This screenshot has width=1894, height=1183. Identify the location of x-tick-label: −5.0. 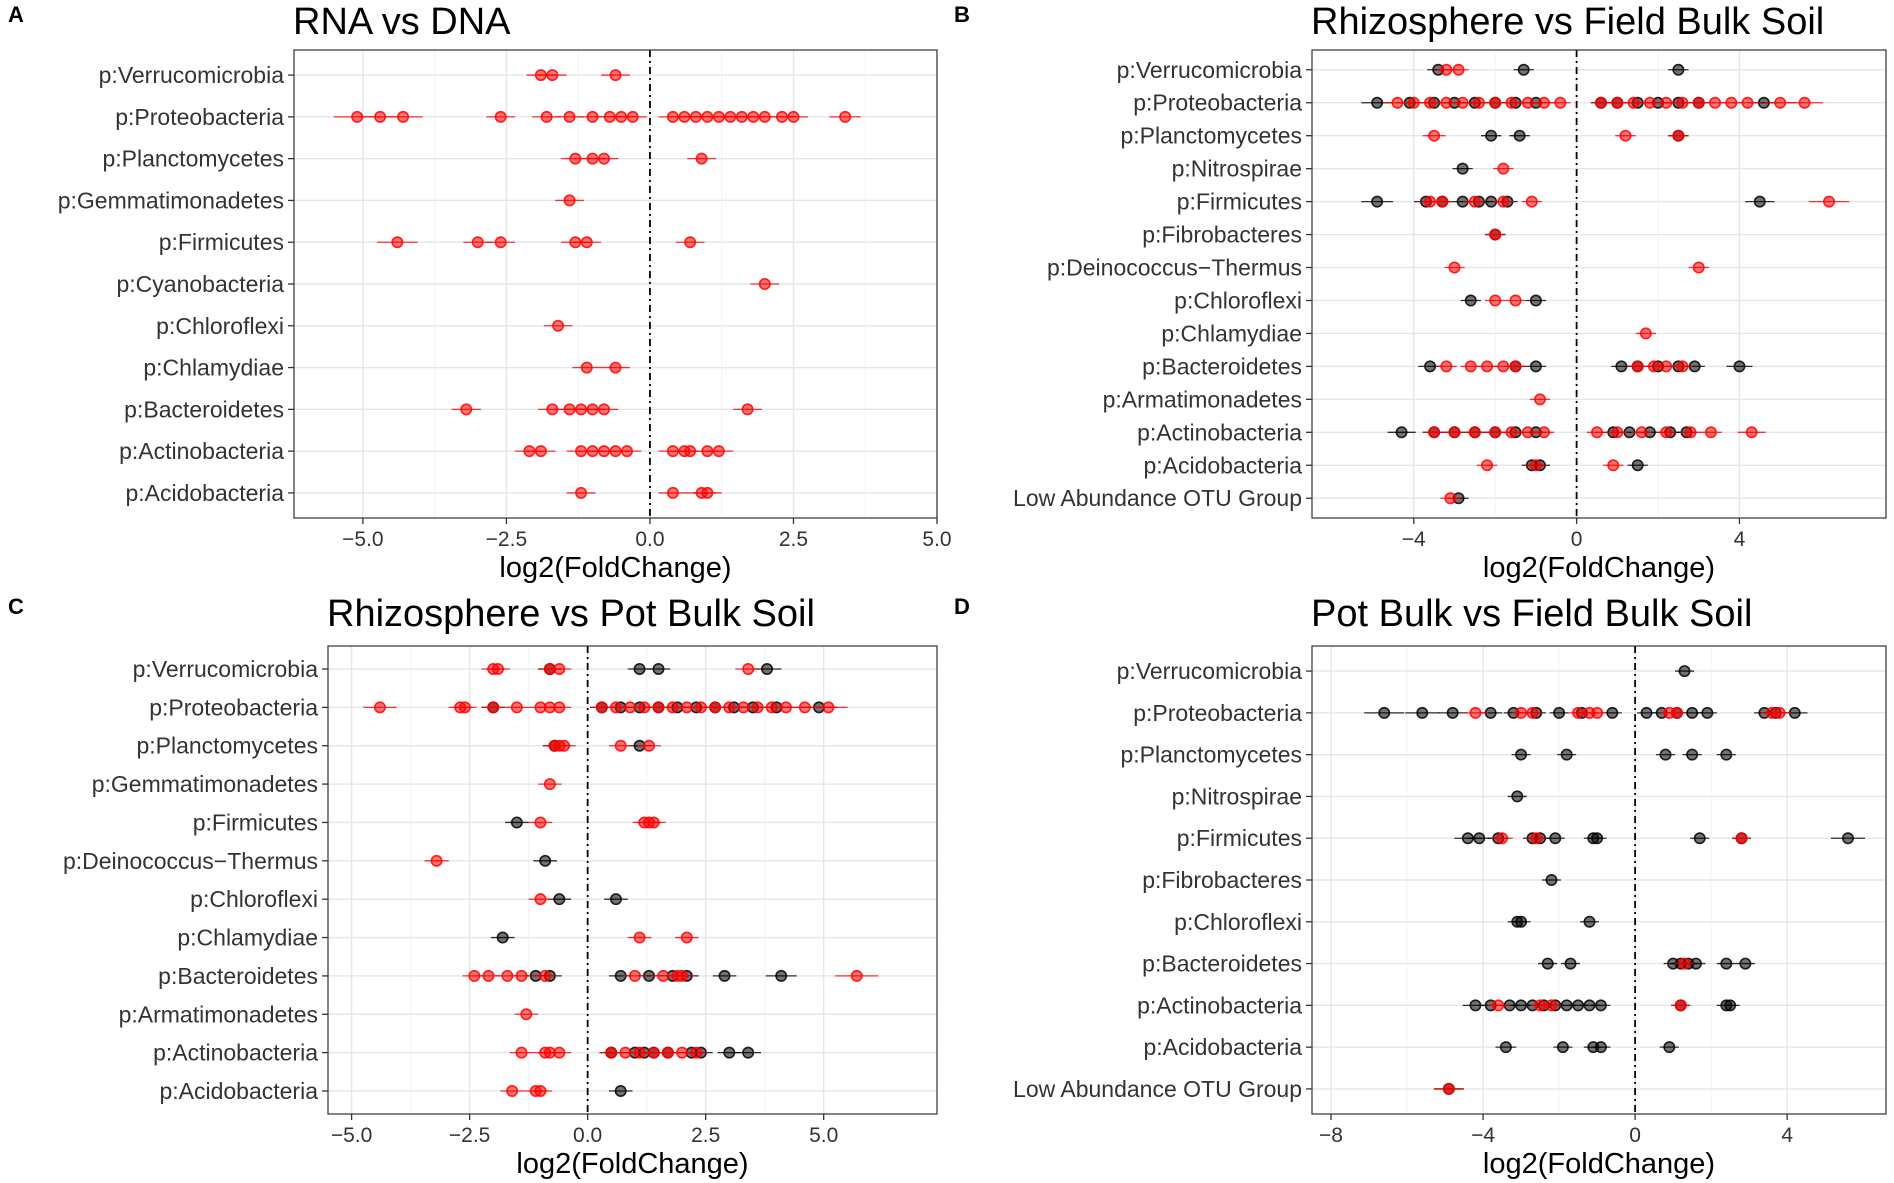
(351, 1135).